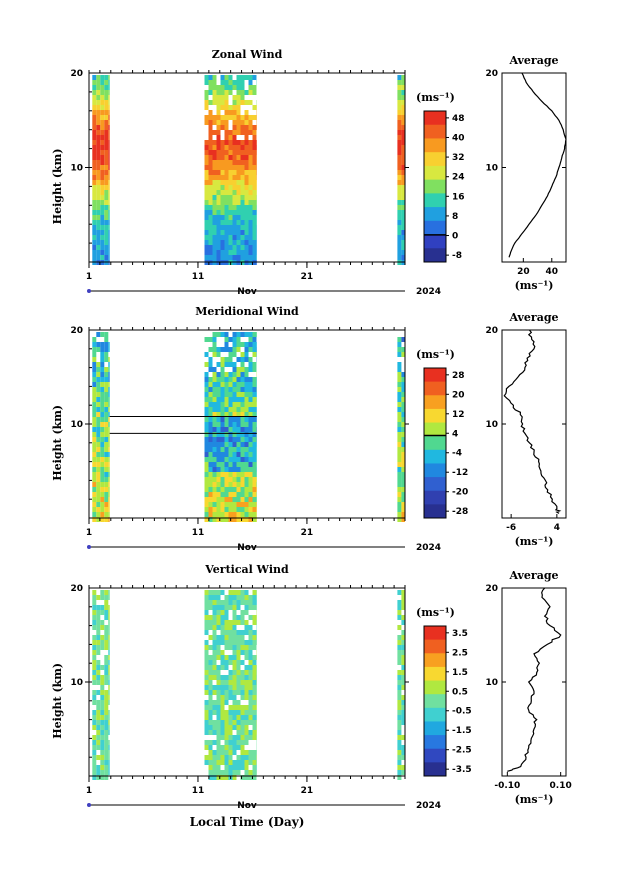 This screenshot has width=626, height=876. What do you see at coordinates (248, 427) in the screenshot?
I see `heatmap-cells` at bounding box center [248, 427].